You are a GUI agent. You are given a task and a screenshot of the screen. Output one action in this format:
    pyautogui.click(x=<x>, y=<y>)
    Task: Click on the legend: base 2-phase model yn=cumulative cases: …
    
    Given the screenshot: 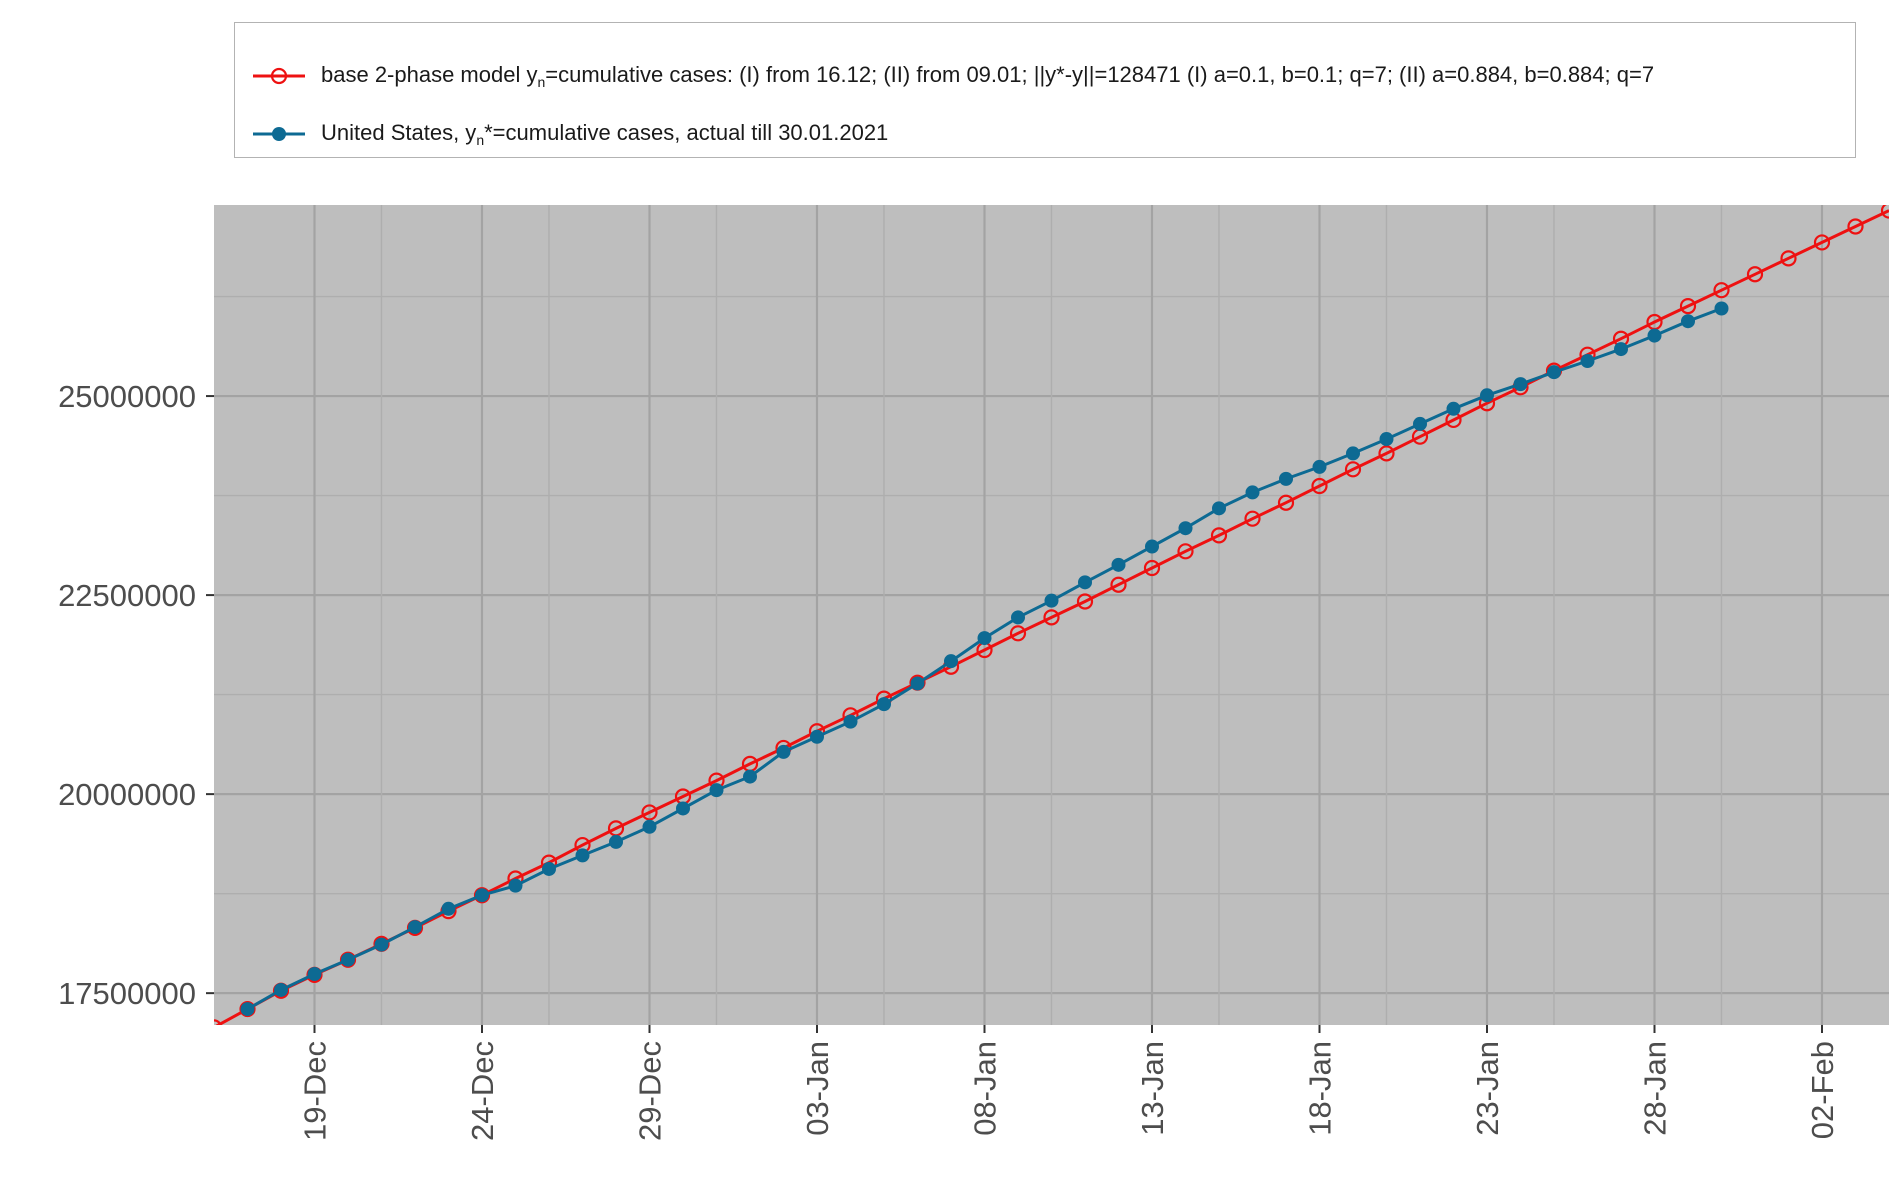 What is the action you would take?
    pyautogui.click(x=1045, y=90)
    